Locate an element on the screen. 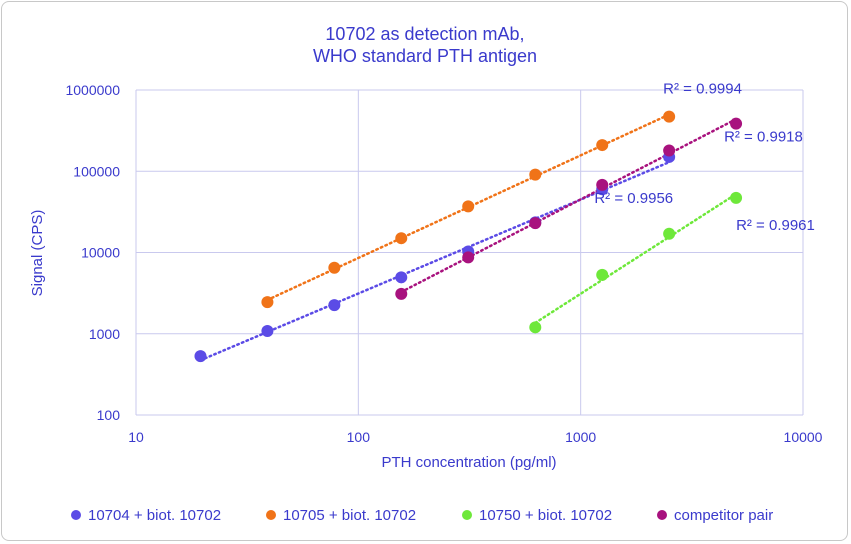 Image resolution: width=851 pixels, height=544 pixels. legend-label-series-2: 10705 + biot. 10702 is located at coordinates (349, 515).